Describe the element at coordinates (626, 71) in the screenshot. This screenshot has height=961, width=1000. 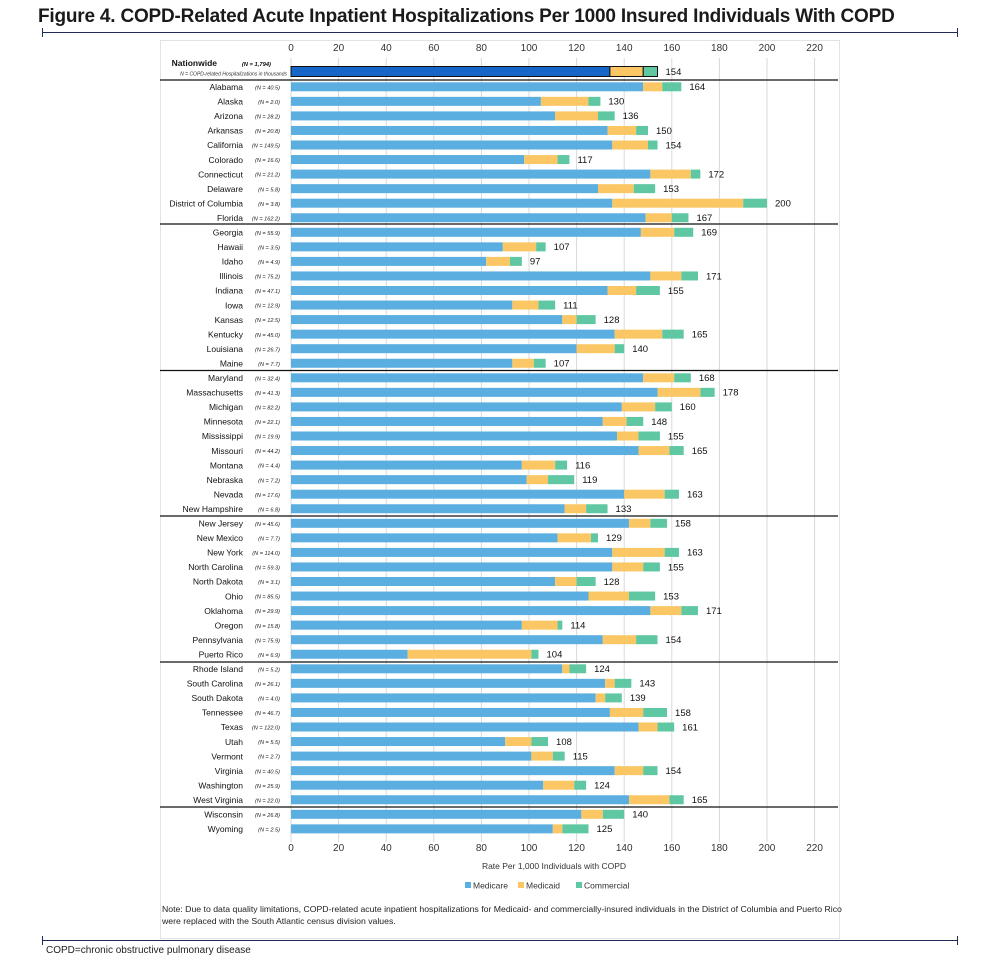
I see `nationwide-bar-medicaid` at that location.